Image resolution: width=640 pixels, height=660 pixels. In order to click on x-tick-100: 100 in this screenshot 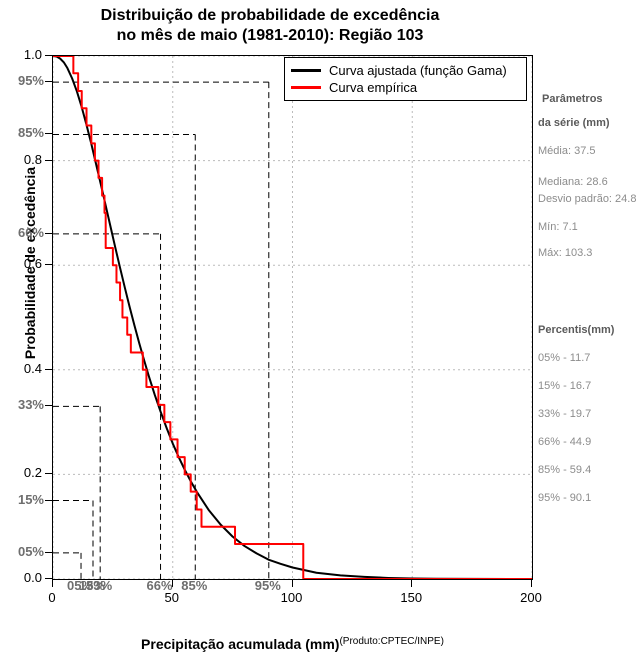, I will do `click(291, 597)`.